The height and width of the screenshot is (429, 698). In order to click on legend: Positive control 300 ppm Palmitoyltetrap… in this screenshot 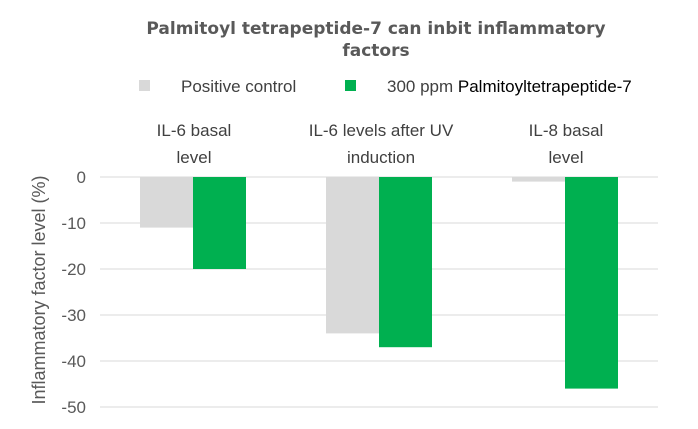, I will do `click(385, 86)`.